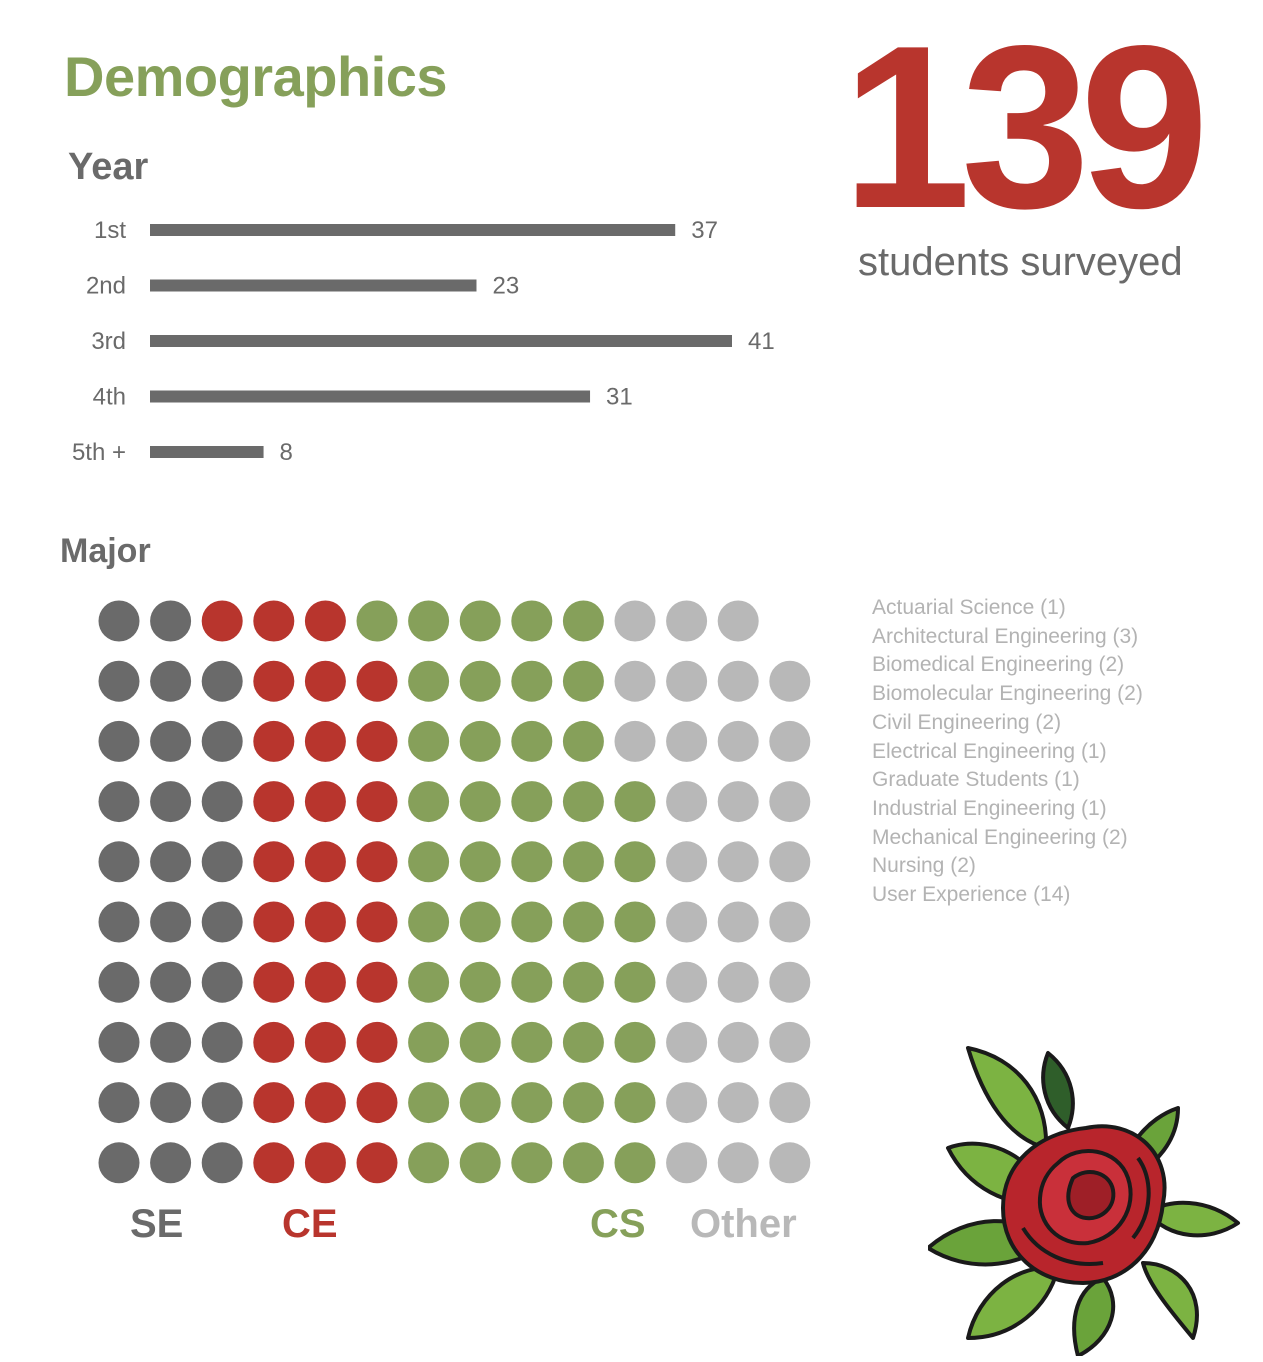 The width and height of the screenshot is (1263, 1362). I want to click on list-item: Civil Engineering (2), so click(967, 722).